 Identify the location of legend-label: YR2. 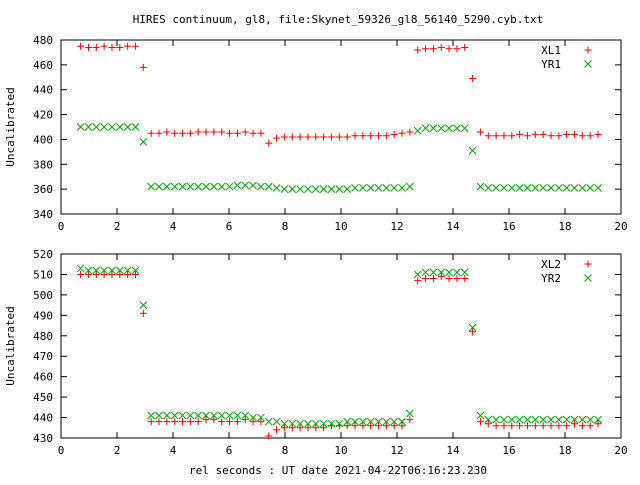
(551, 278).